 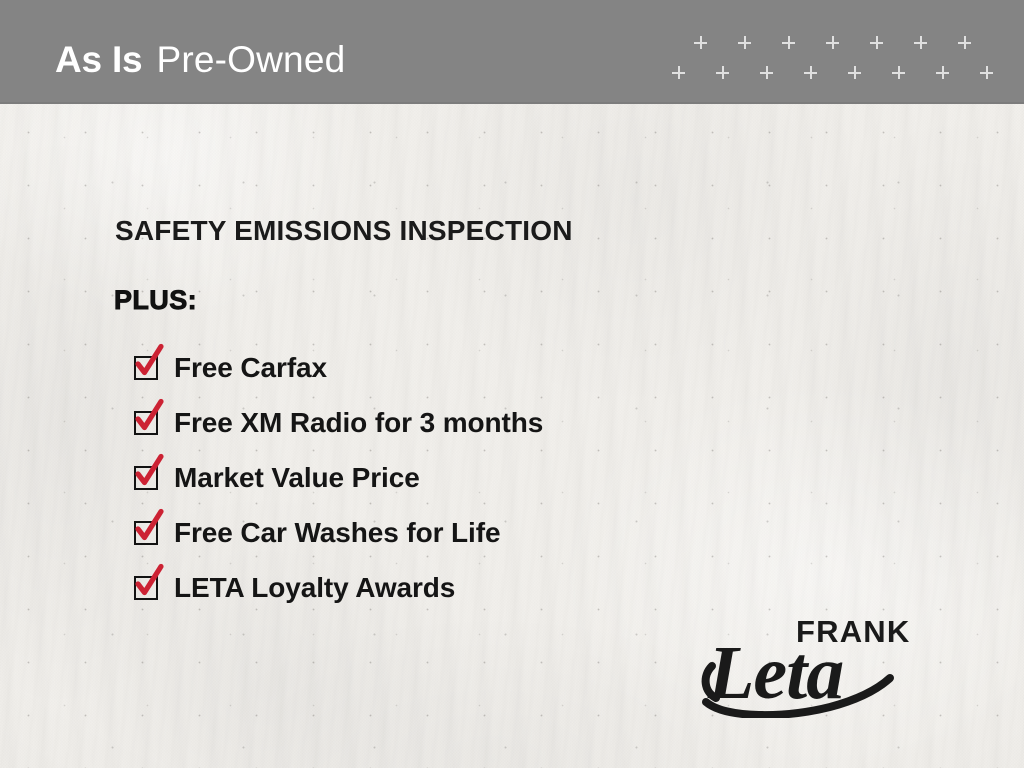 I want to click on checklist-item-label: Free Carfax, so click(x=250, y=367).